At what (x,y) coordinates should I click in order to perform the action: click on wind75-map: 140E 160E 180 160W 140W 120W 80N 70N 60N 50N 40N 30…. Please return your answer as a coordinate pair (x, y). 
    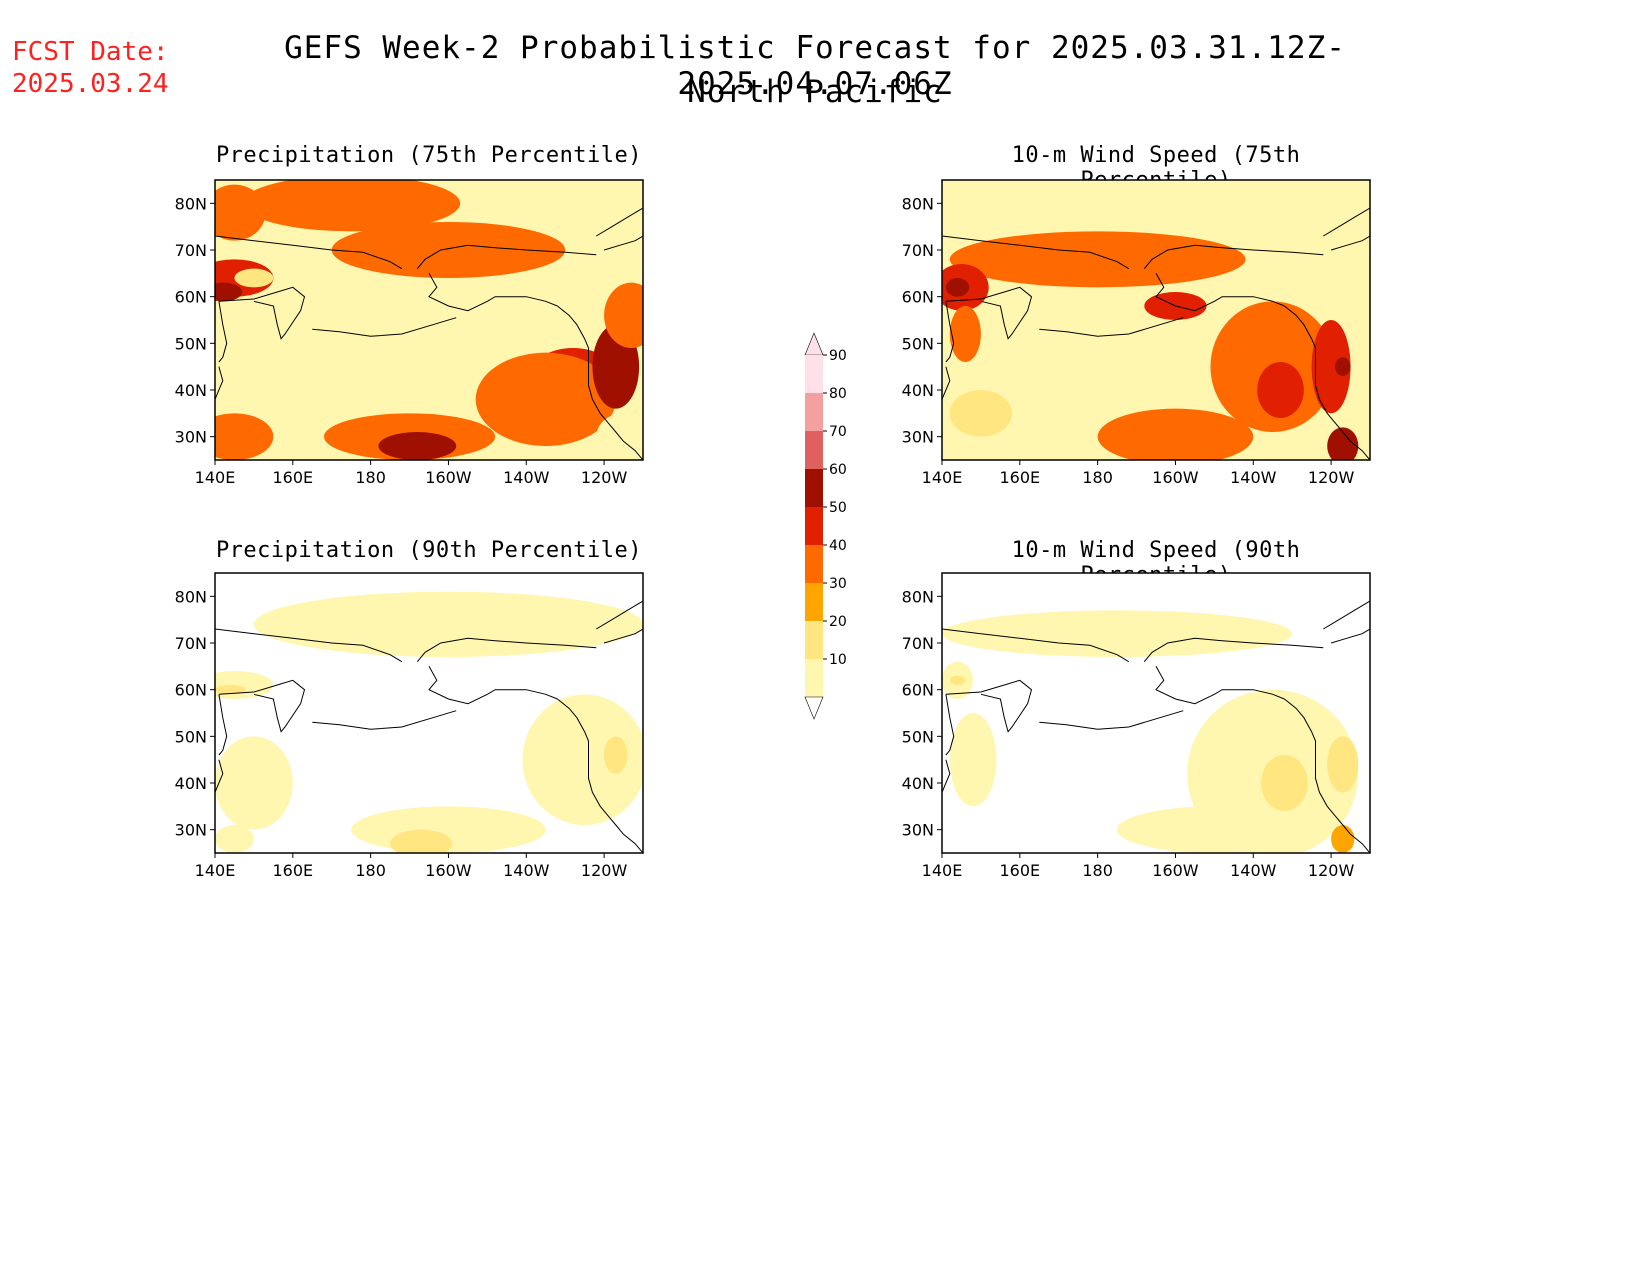
    Looking at the image, I should click on (1136, 333).